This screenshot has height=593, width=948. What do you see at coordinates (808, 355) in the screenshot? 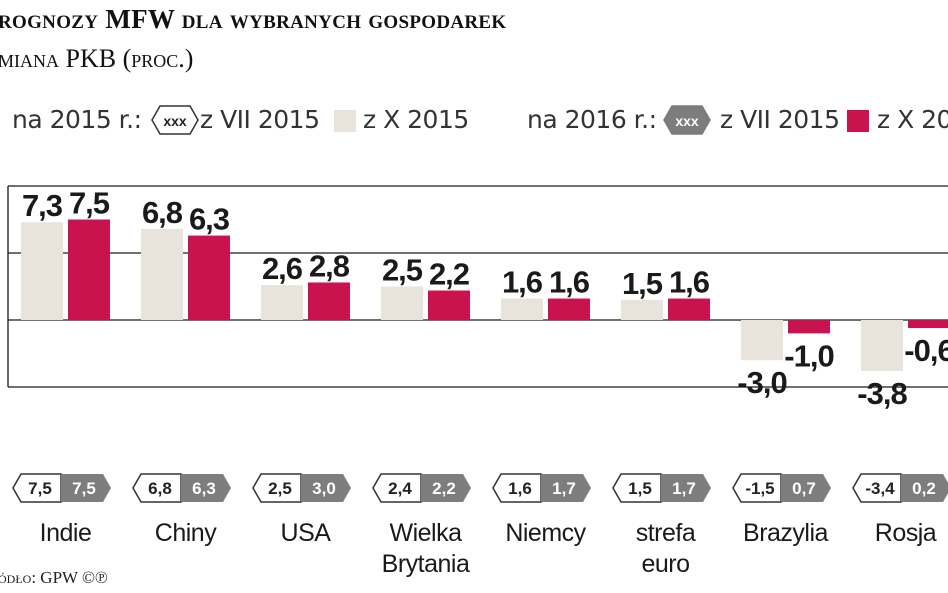
I see `value-label: -1,0` at bounding box center [808, 355].